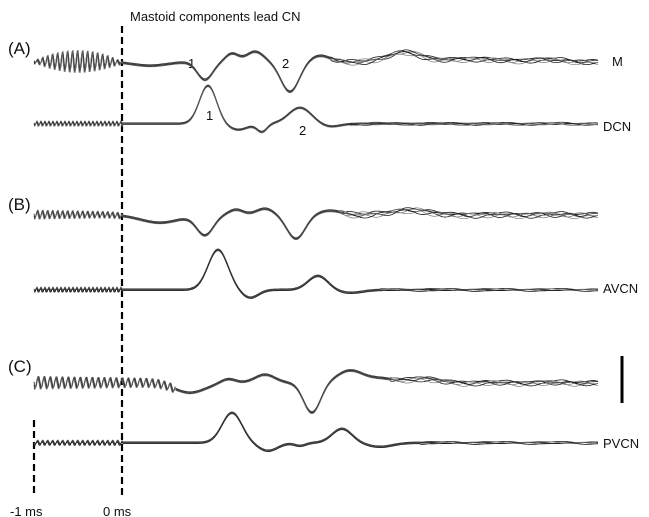 The width and height of the screenshot is (649, 517). What do you see at coordinates (20, 366) in the screenshot?
I see `panel-label-c: (C)` at bounding box center [20, 366].